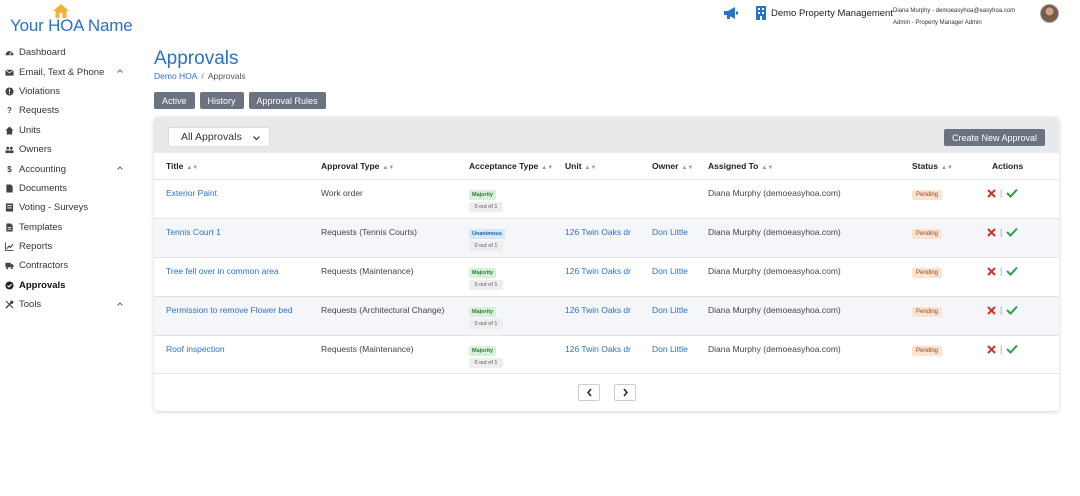 The width and height of the screenshot is (1080, 496). What do you see at coordinates (9, 169) in the screenshot?
I see `dollar-icon: $` at bounding box center [9, 169].